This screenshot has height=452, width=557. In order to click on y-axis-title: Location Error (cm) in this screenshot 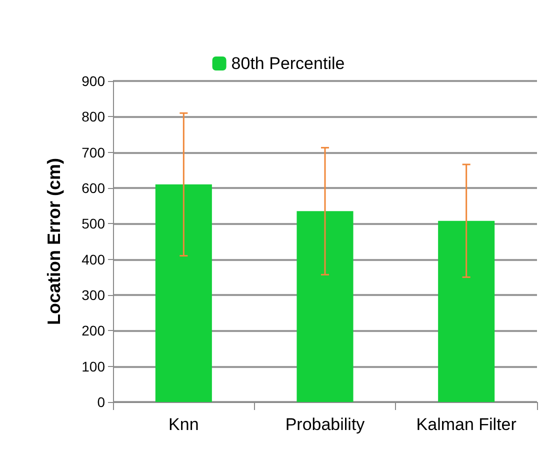, I will do `click(54, 242)`.